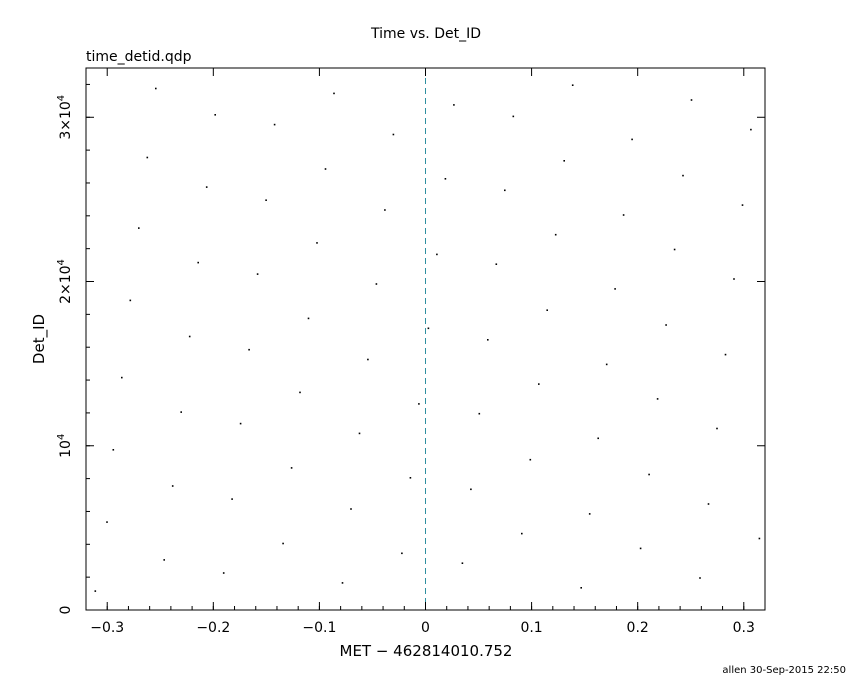 The image size is (850, 680). I want to click on y-axis-label: Det_ID, so click(39, 339).